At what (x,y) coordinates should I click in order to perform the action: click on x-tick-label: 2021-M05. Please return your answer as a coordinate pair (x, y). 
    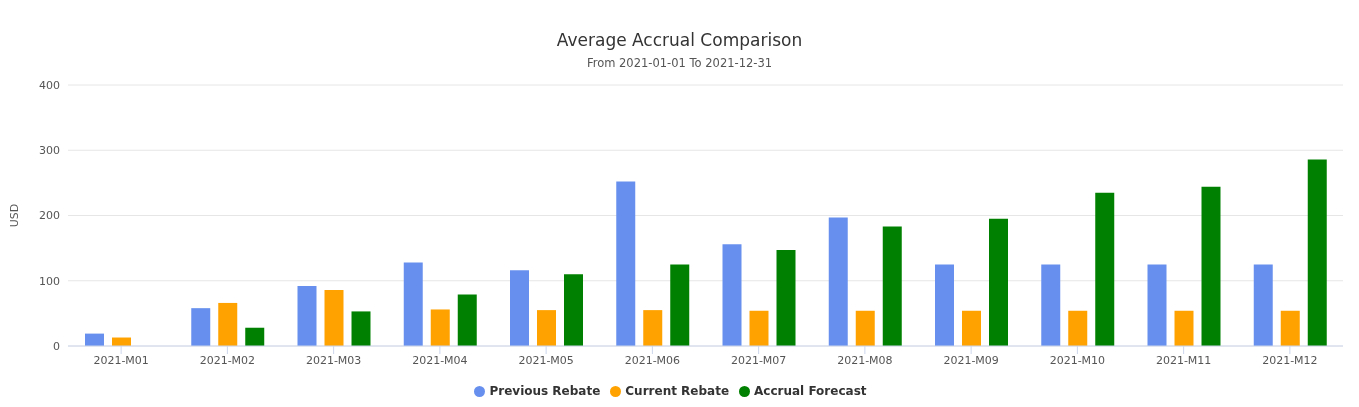
    Looking at the image, I should click on (546, 360).